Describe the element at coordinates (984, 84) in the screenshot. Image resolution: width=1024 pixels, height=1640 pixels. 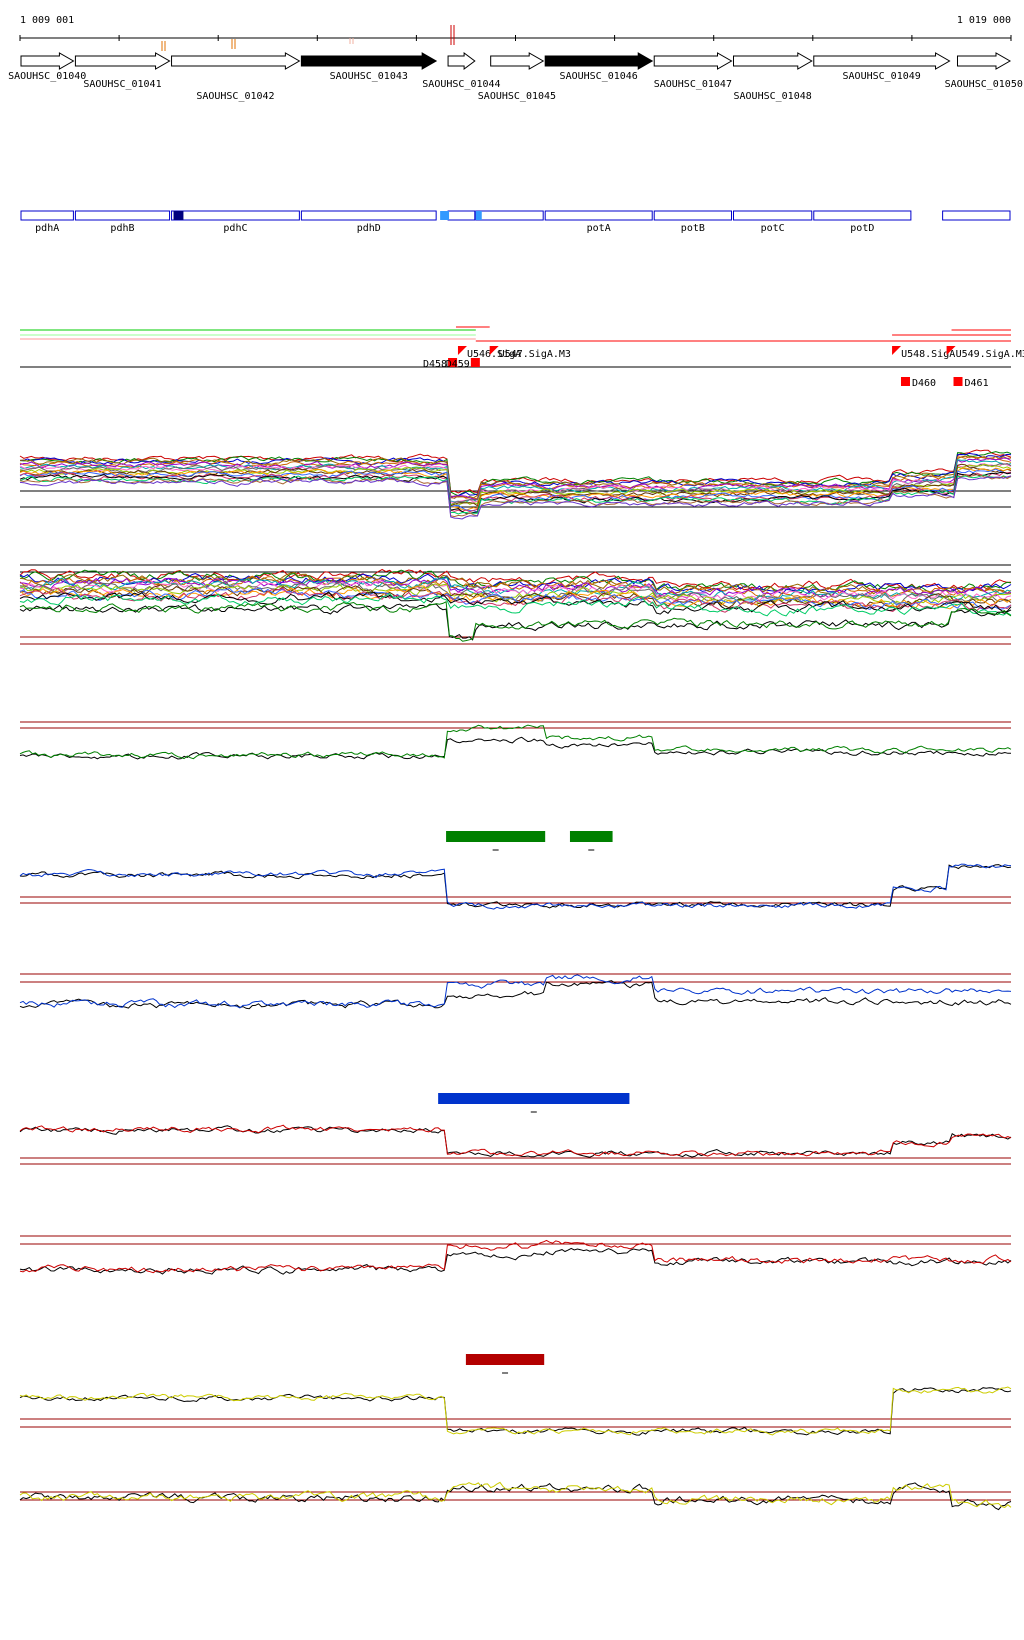
I see `gene-label: SAOUHSC_01050` at that location.